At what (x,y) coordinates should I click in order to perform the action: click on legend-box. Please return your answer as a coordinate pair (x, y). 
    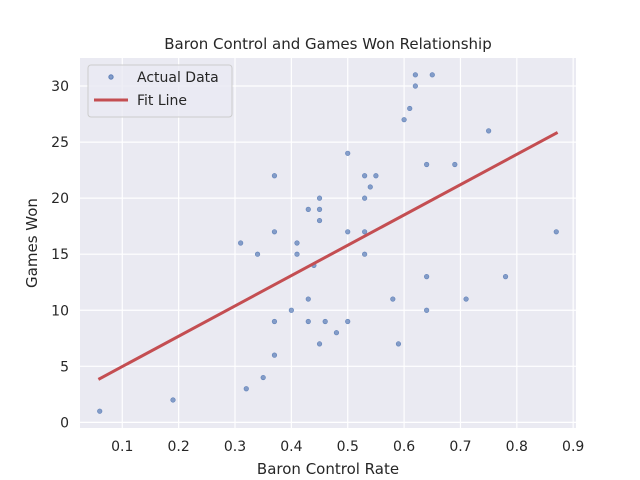
    Looking at the image, I should click on (160, 91).